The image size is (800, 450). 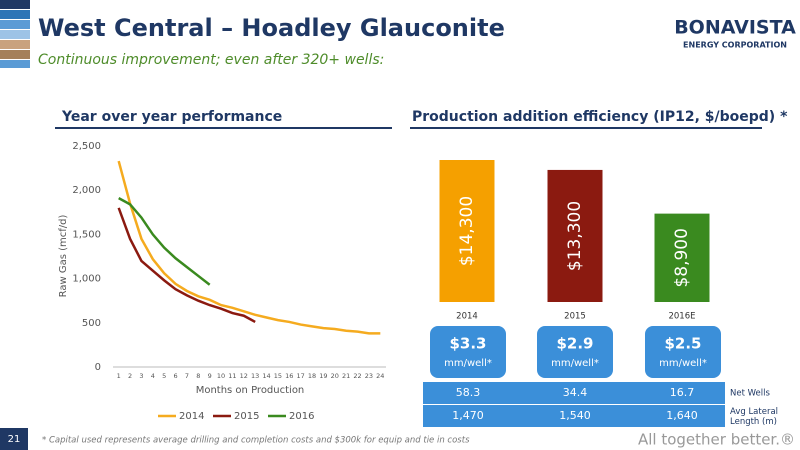 What do you see at coordinates (141, 376) in the screenshot?
I see `x-tick-label: 3` at bounding box center [141, 376].